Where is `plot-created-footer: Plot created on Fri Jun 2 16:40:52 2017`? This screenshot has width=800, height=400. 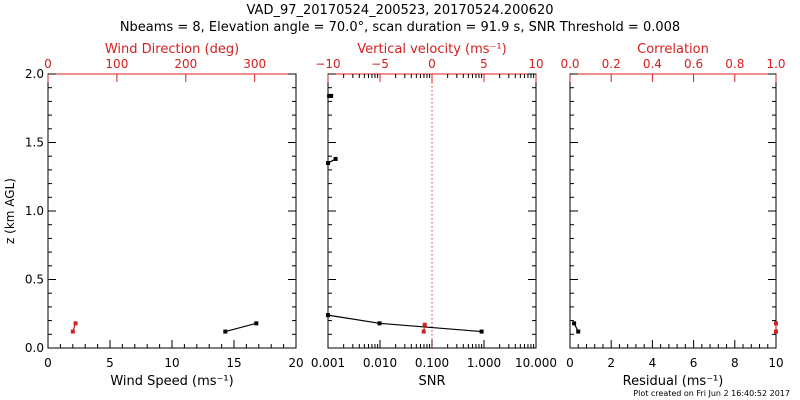
plot-created-footer: Plot created on Fri Jun 2 16:40:52 2017 is located at coordinates (711, 393).